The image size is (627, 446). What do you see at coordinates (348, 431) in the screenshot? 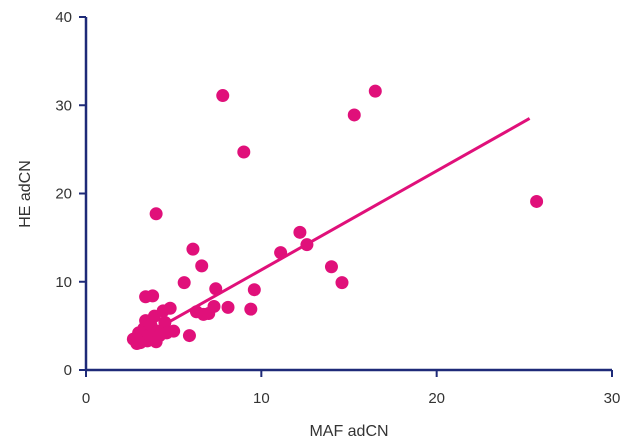
I see `x-axis-title: MAF adCN` at bounding box center [348, 431].